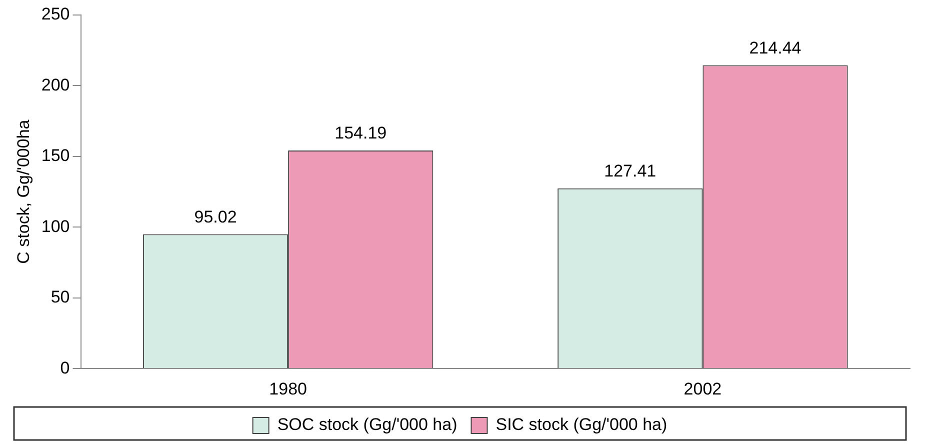 This screenshot has width=935, height=444. Describe the element at coordinates (55, 84) in the screenshot. I see `y-tick-label: 200` at that location.